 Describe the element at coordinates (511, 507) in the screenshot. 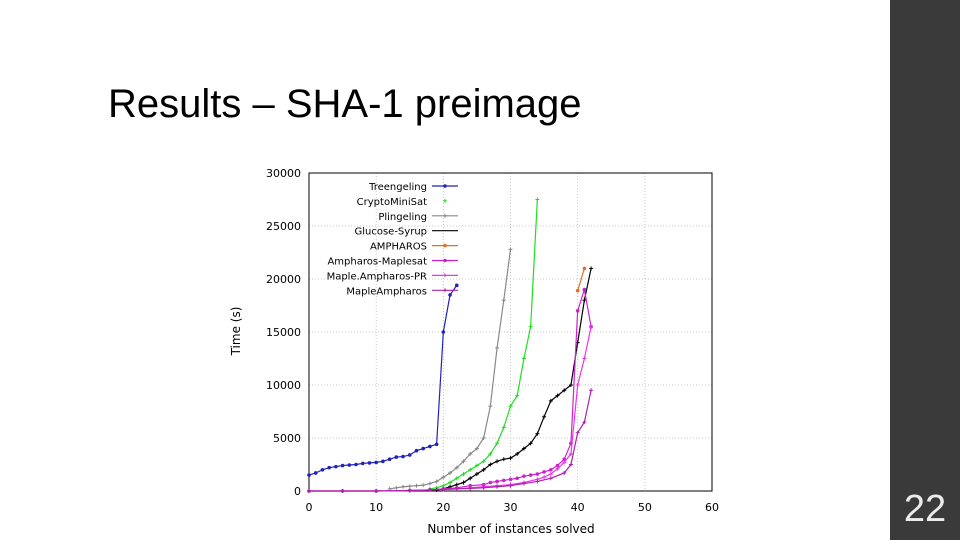

I see `x-tick-label: 30` at that location.